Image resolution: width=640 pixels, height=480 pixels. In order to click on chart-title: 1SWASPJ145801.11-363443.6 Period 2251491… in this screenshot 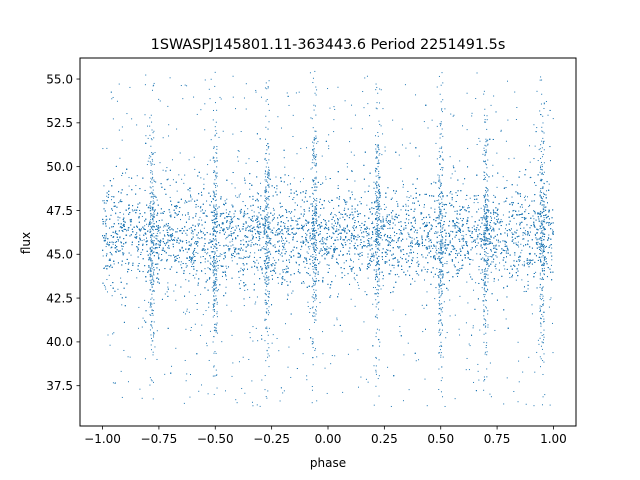, I will do `click(328, 45)`.